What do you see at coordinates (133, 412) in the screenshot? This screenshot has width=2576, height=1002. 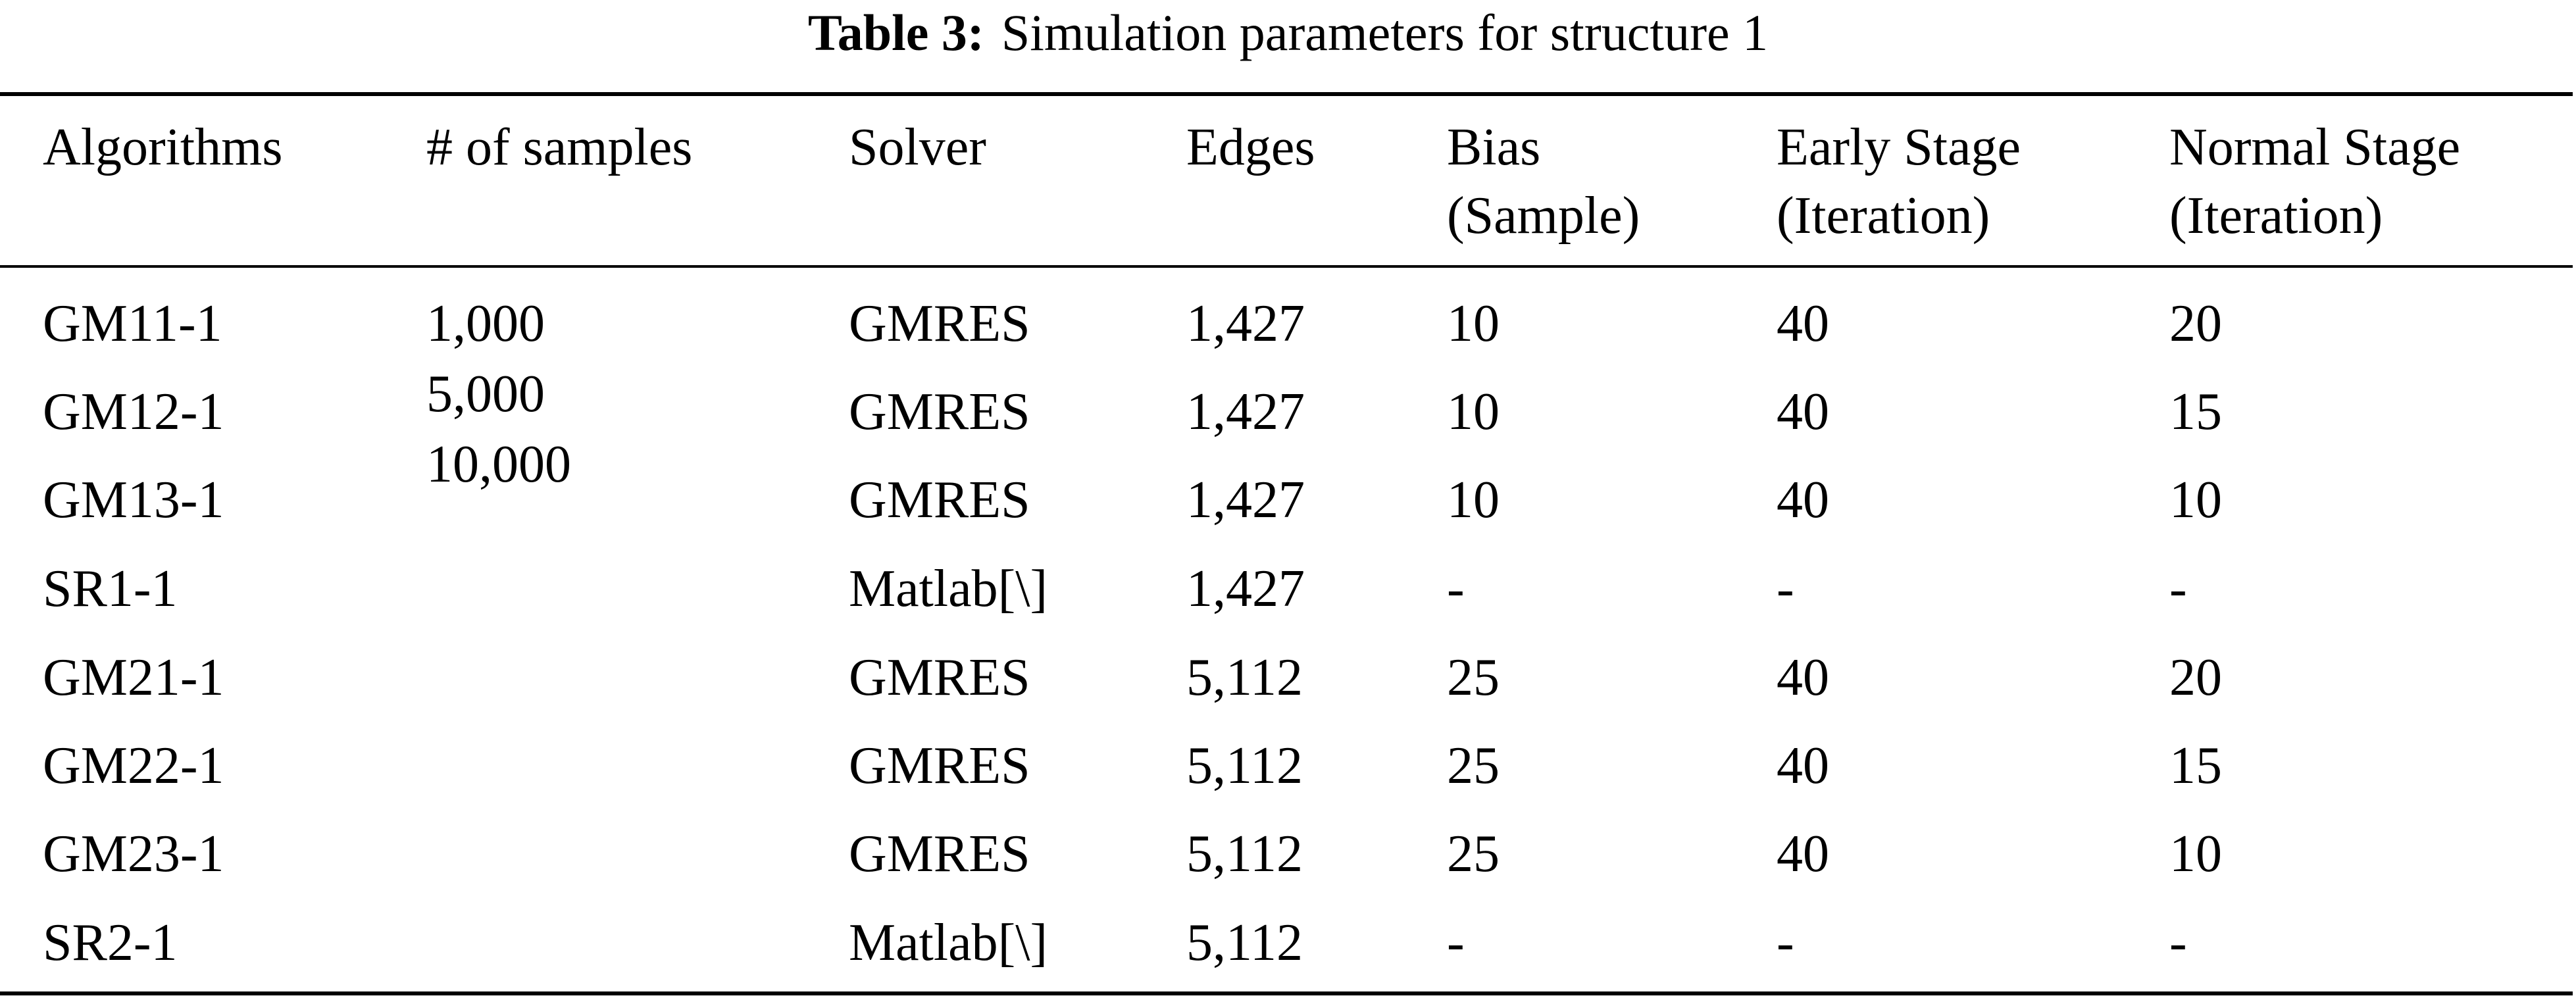 I see `algorithm-cell: GM12-1` at bounding box center [133, 412].